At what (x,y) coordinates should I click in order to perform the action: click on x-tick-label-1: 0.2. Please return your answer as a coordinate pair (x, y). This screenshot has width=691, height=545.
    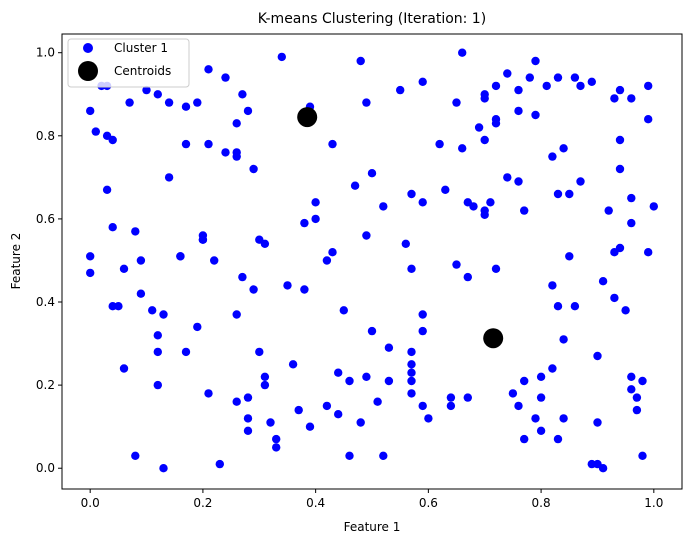
    Looking at the image, I should click on (202, 503).